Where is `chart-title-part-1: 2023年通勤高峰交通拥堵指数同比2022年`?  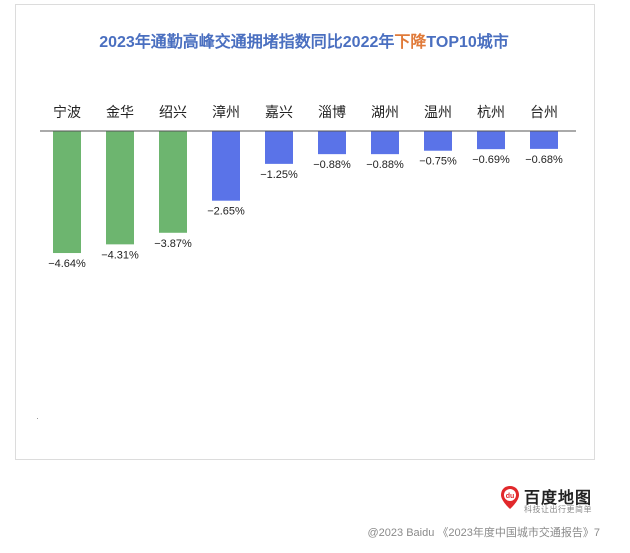
chart-title-part-1: 2023年通勤高峰交通拥堵指数同比2022年 is located at coordinates (247, 42).